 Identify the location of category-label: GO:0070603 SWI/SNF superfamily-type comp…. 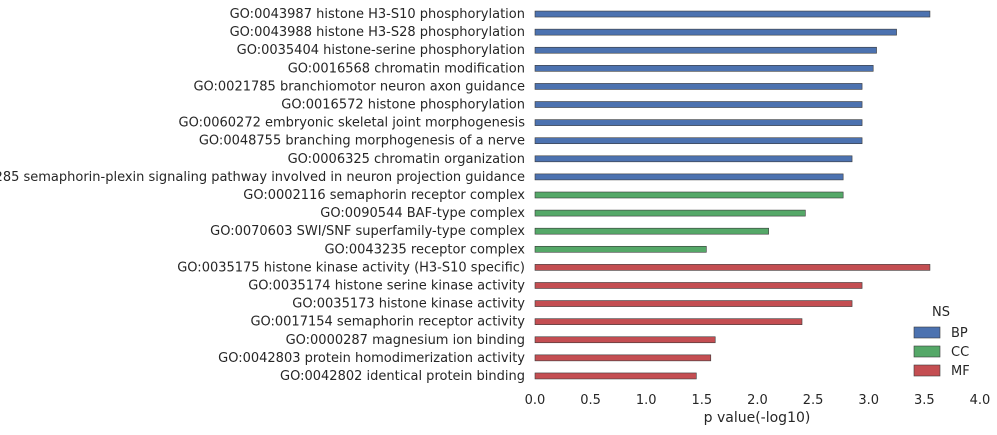
(367, 231).